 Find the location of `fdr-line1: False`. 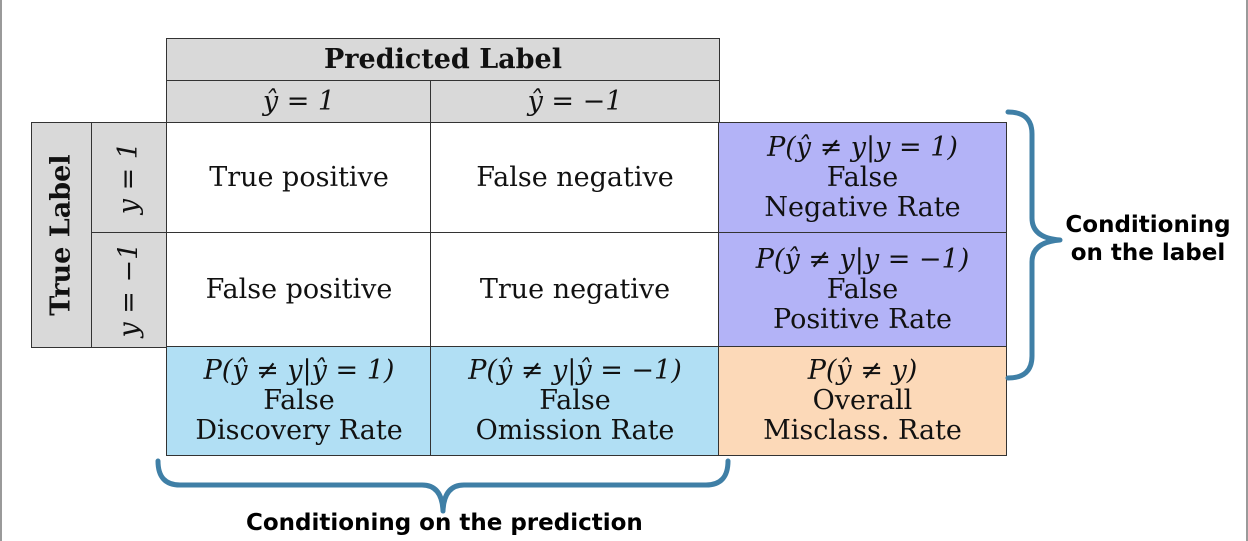

fdr-line1: False is located at coordinates (299, 400).